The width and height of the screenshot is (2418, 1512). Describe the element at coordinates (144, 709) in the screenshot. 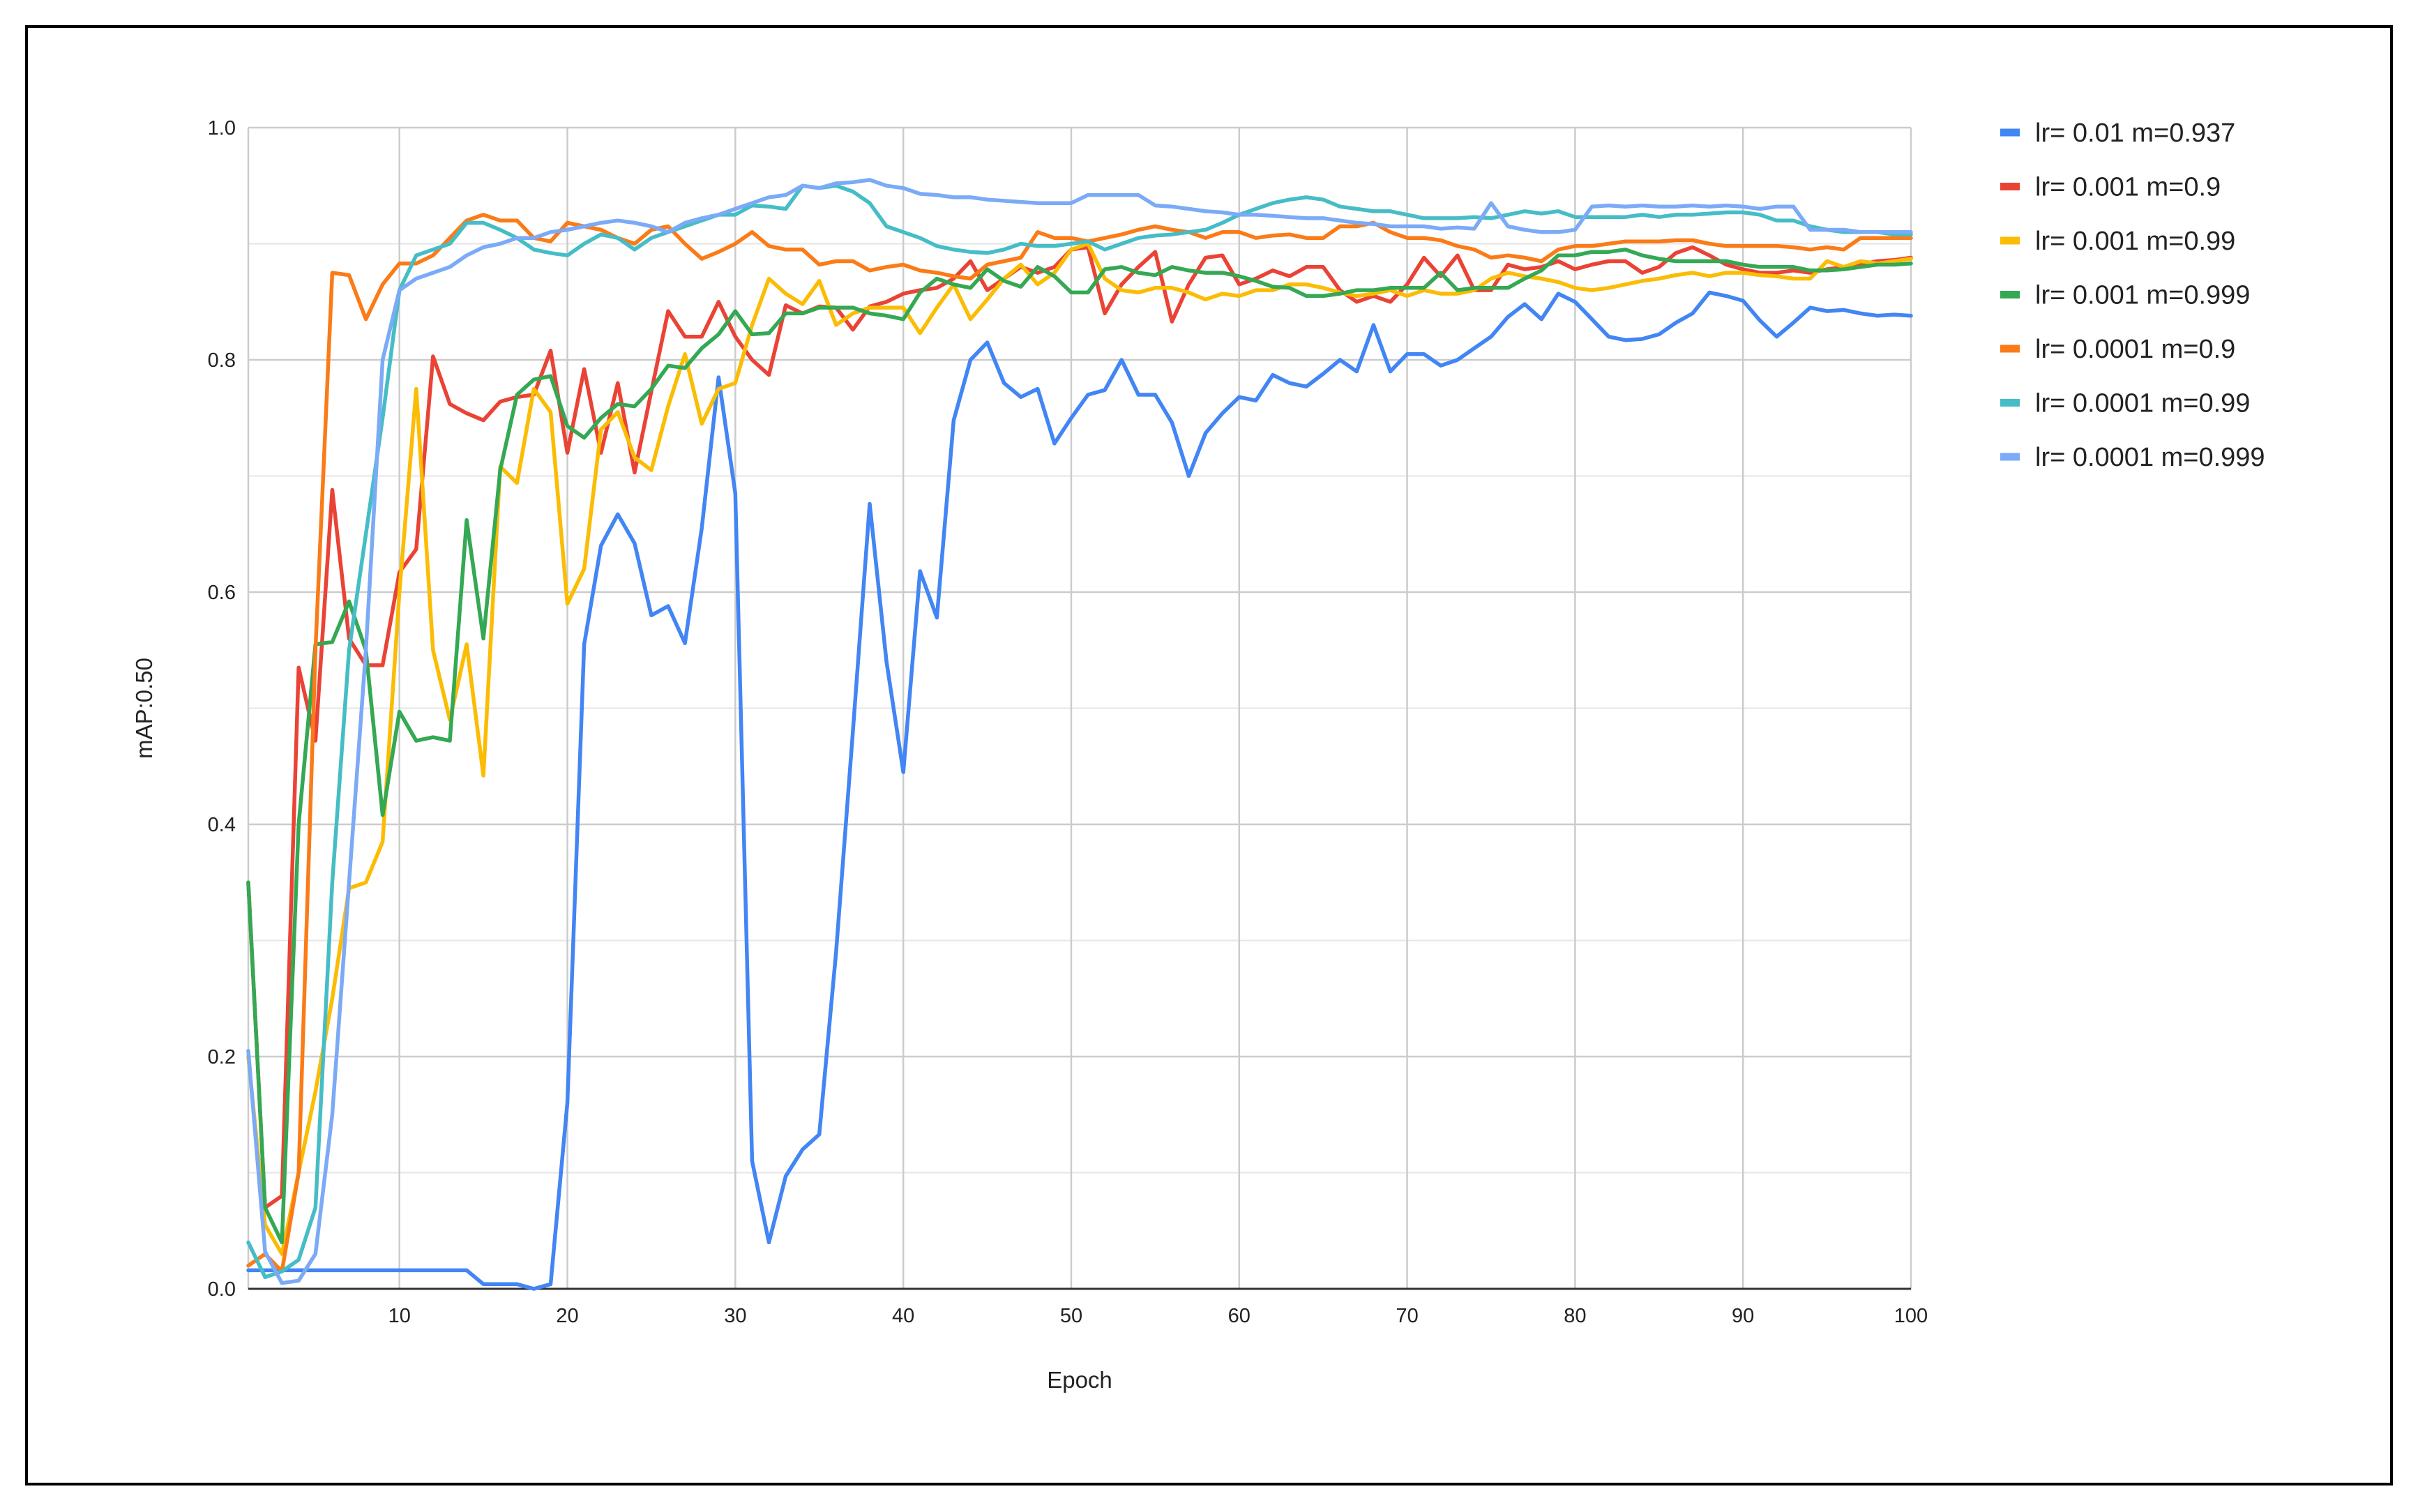

I see `y-axis-title: mAP:0.50` at that location.